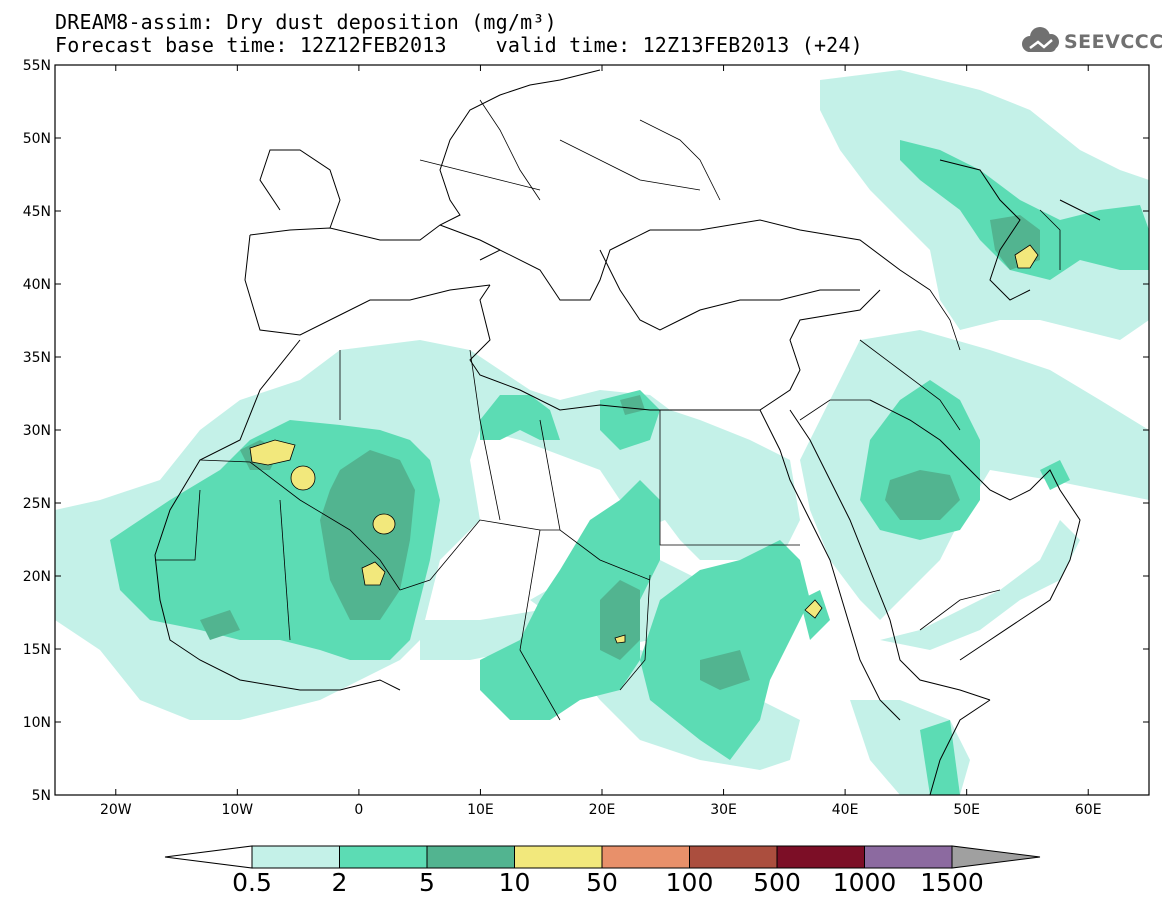  What do you see at coordinates (1114, 42) in the screenshot?
I see `logo-text: SEEVCCC` at bounding box center [1114, 42].